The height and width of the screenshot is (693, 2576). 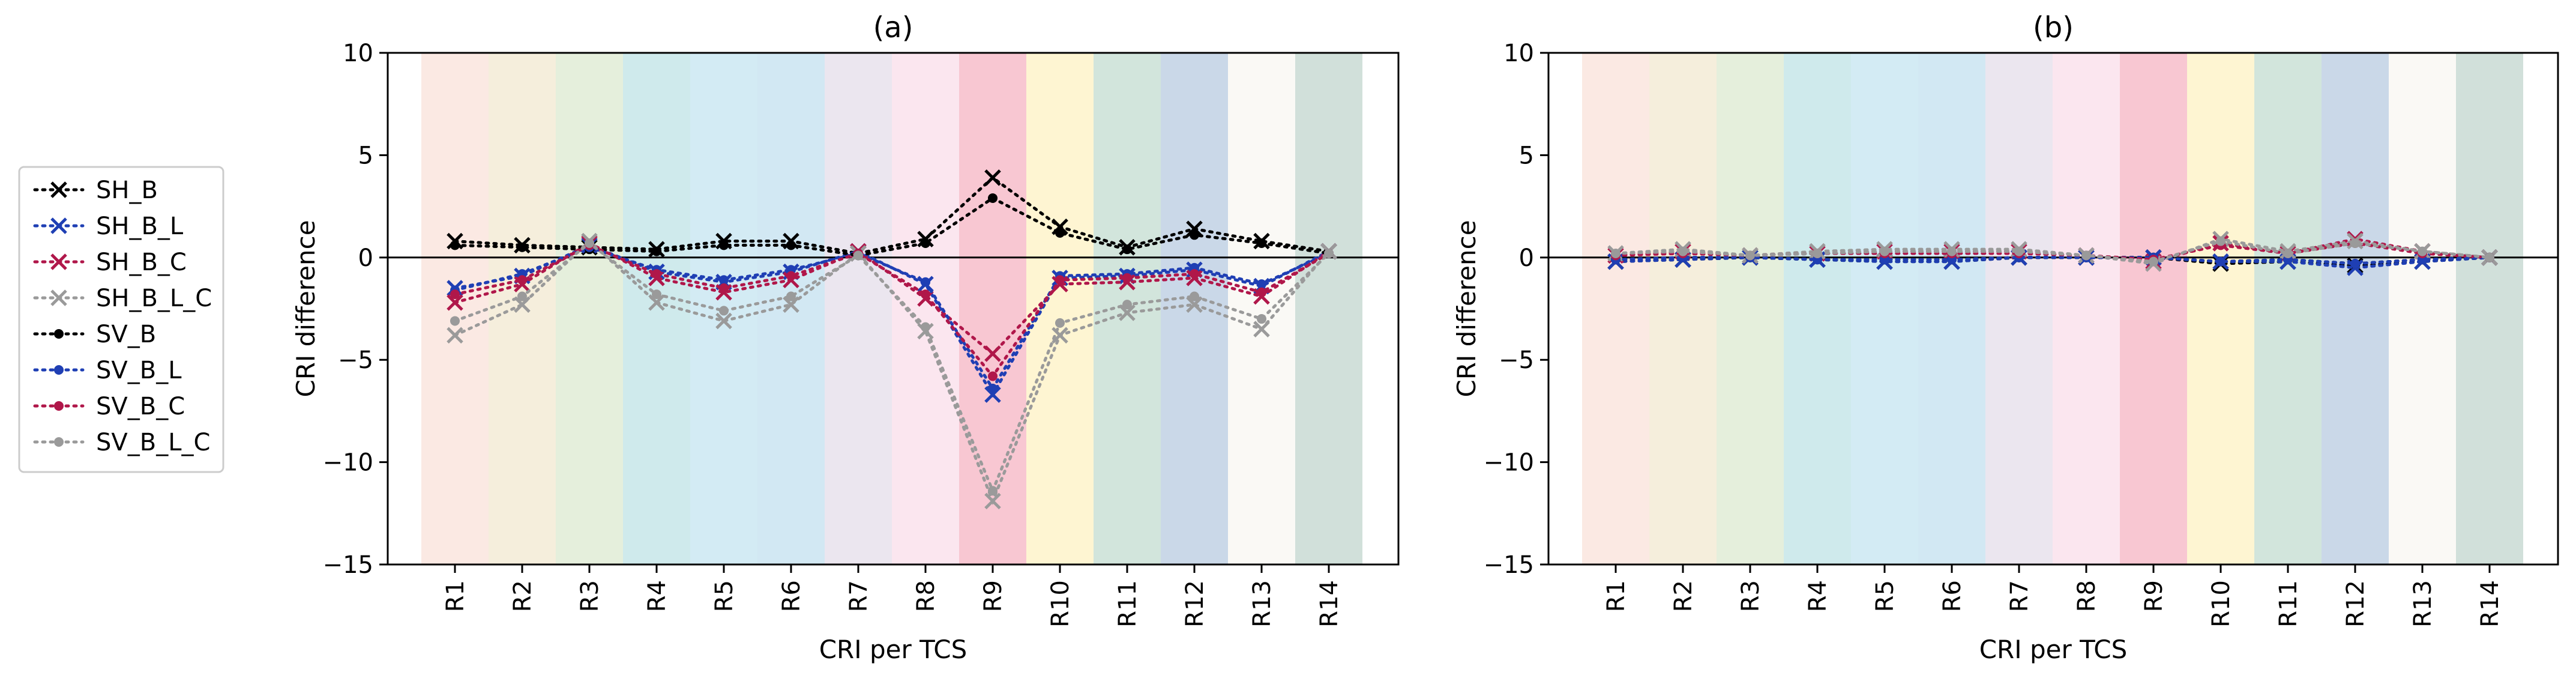 What do you see at coordinates (589, 243) in the screenshot?
I see `point-SV_B_L_C-R3` at bounding box center [589, 243].